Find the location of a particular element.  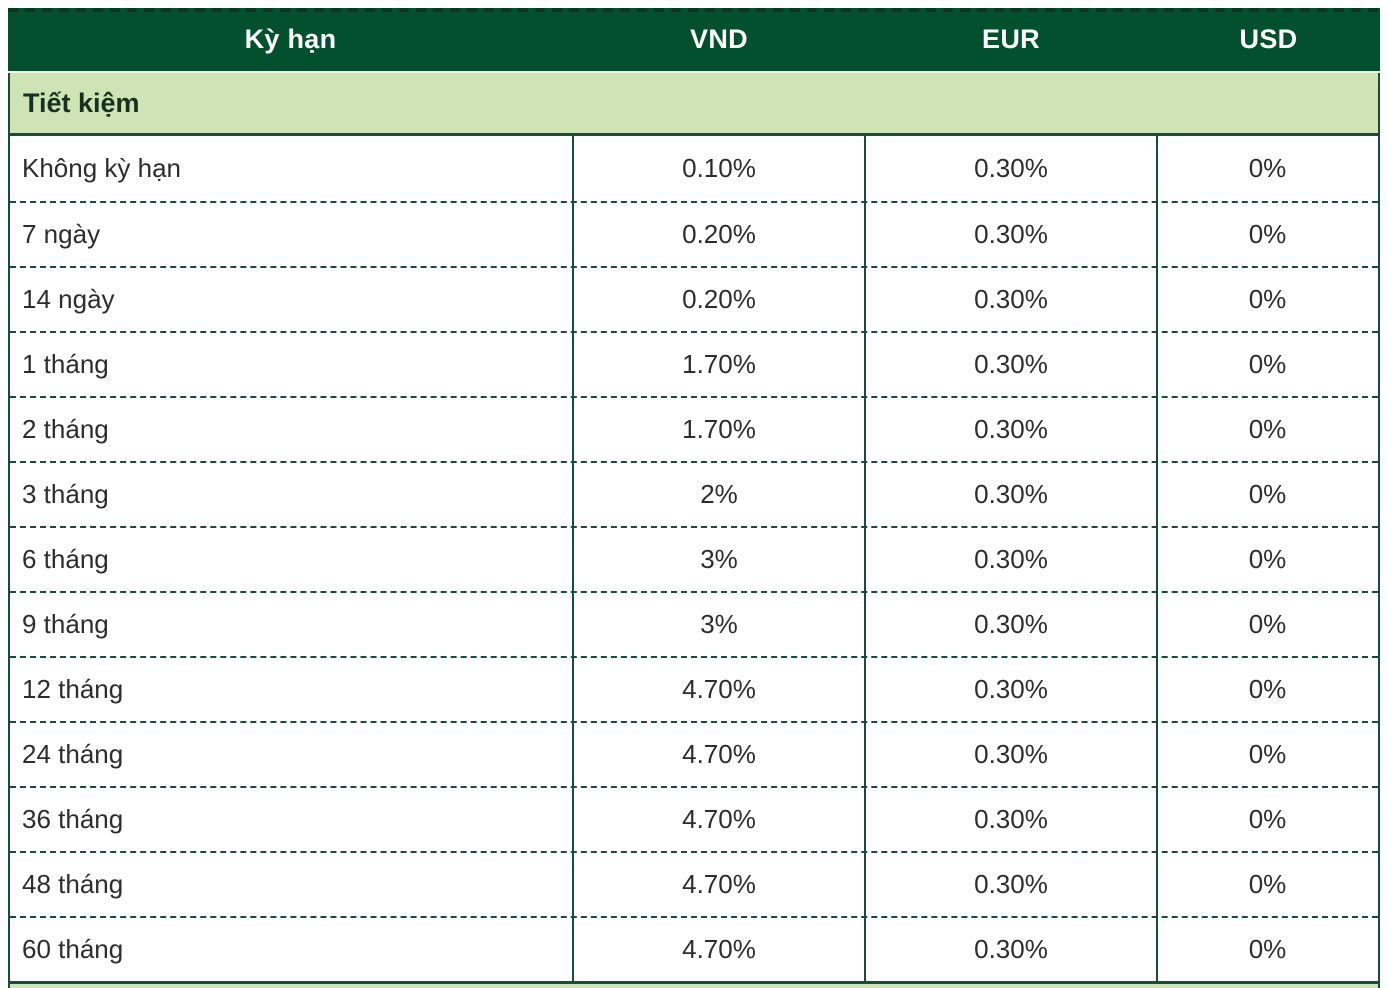

column-header-term: Kỳ hạn is located at coordinates (290, 39).